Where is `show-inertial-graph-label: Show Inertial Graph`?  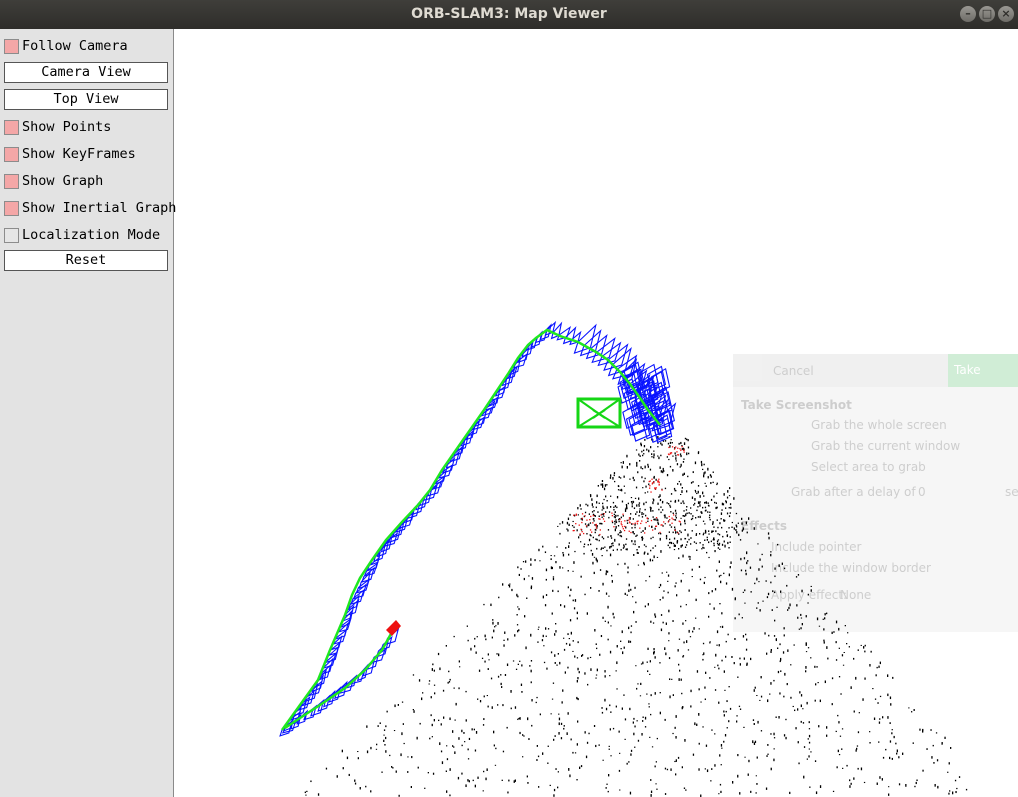
show-inertial-graph-label: Show Inertial Graph is located at coordinates (99, 208).